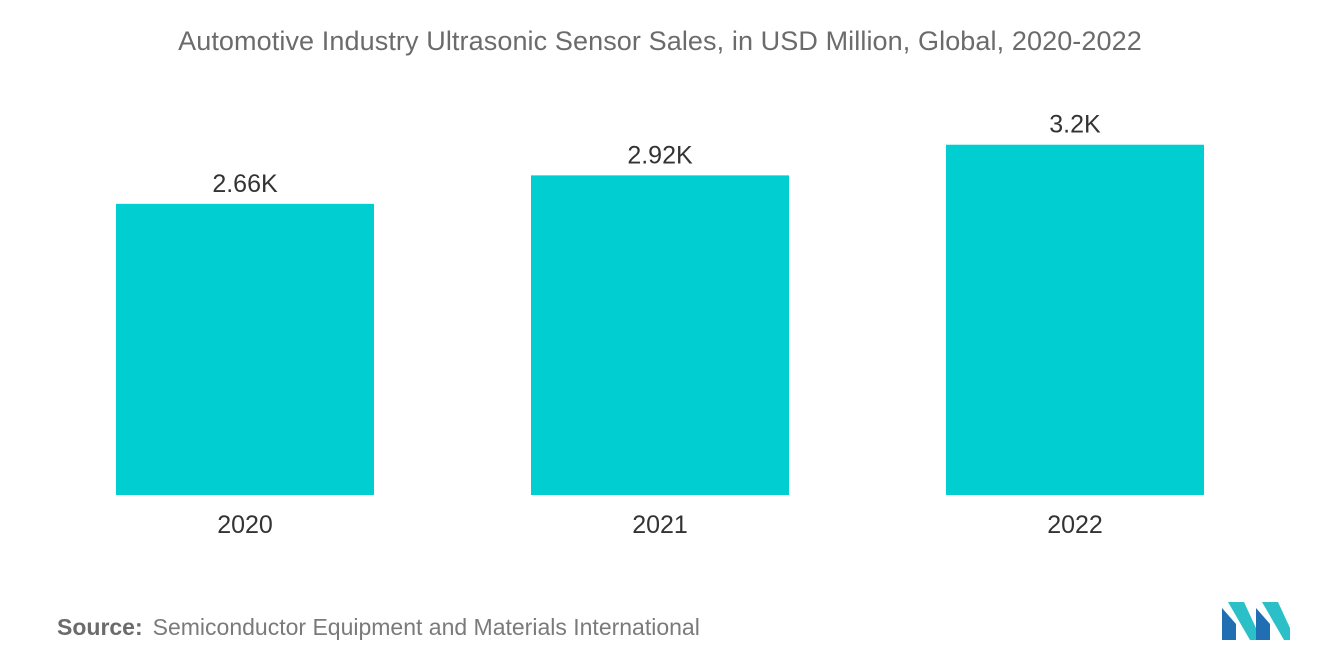 The width and height of the screenshot is (1320, 665). What do you see at coordinates (660, 335) in the screenshot?
I see `bar-2021` at bounding box center [660, 335].